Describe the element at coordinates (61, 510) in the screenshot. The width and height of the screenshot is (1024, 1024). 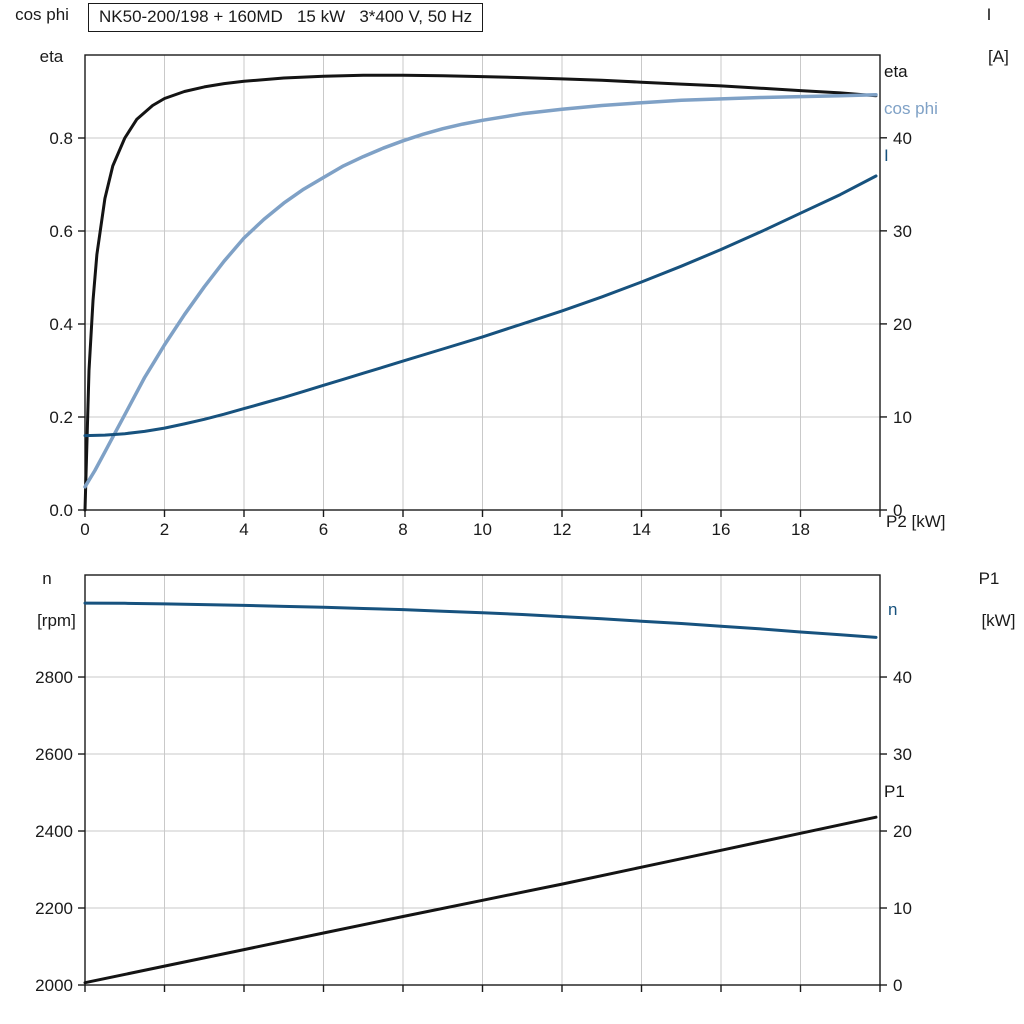
I see `left-tick-label: 0.0` at that location.